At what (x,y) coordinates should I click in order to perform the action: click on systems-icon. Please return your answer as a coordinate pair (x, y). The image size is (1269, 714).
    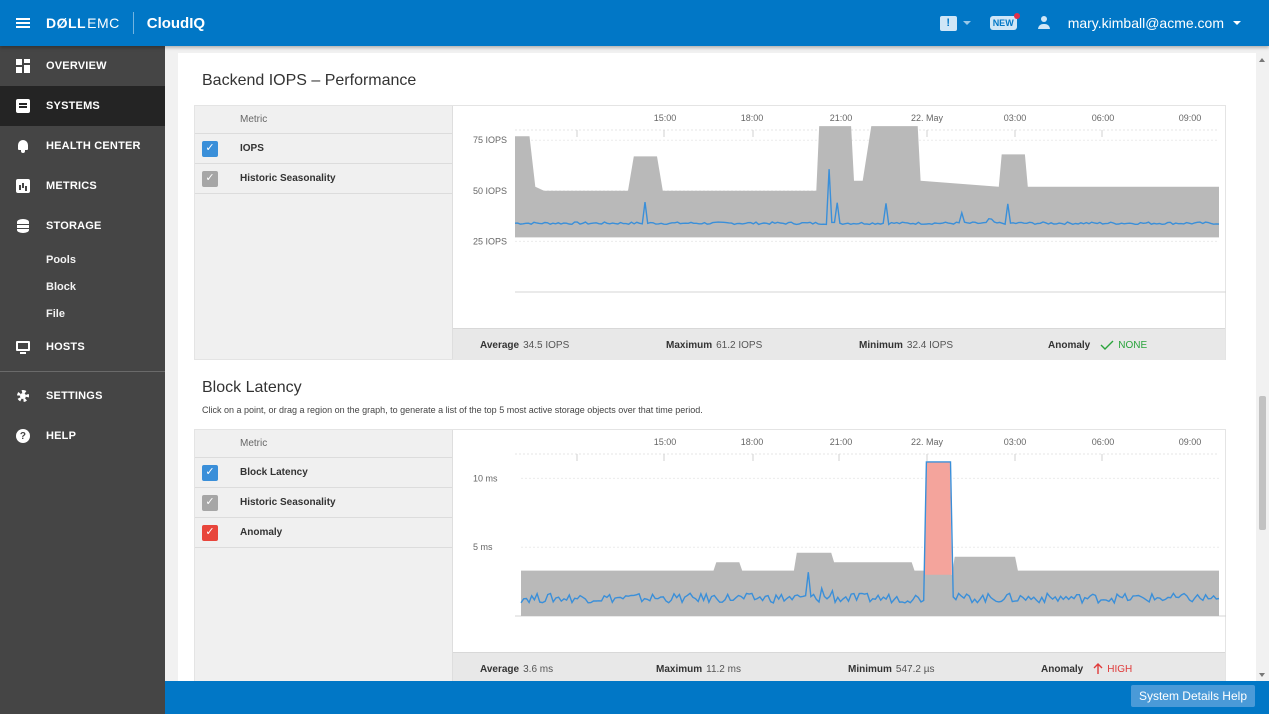
    Looking at the image, I should click on (23, 106).